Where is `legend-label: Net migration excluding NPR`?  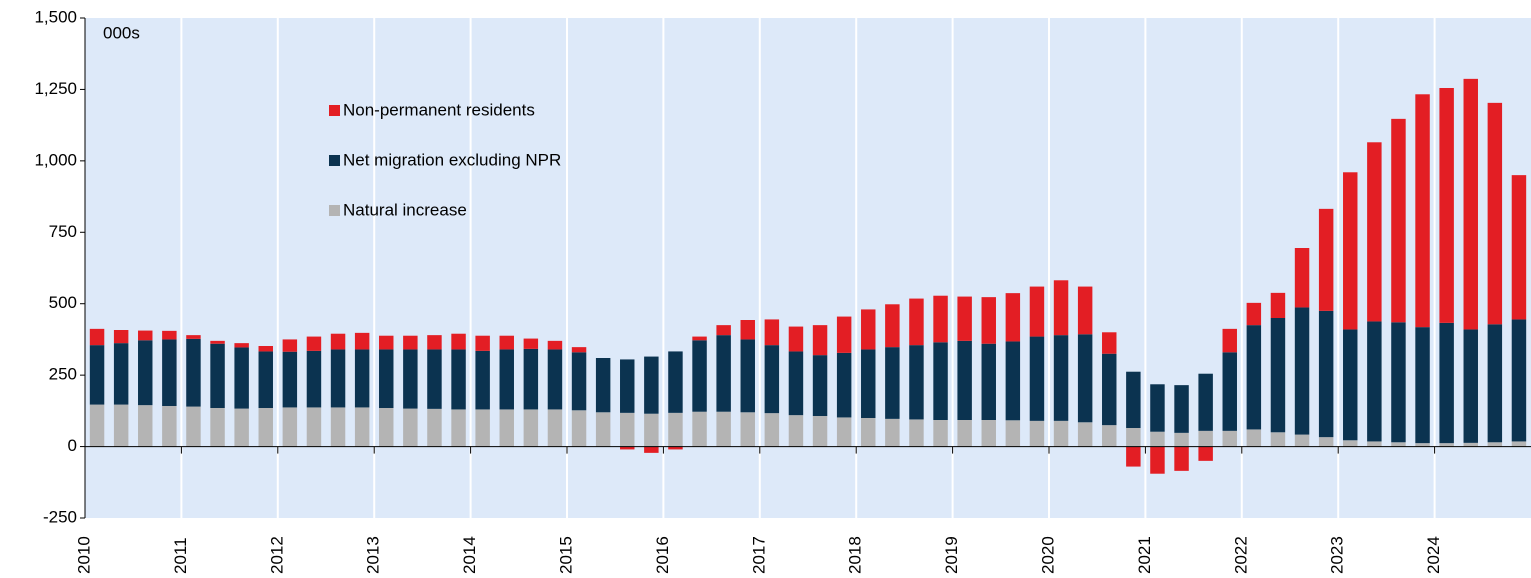
legend-label: Net migration excluding NPR is located at coordinates (452, 159).